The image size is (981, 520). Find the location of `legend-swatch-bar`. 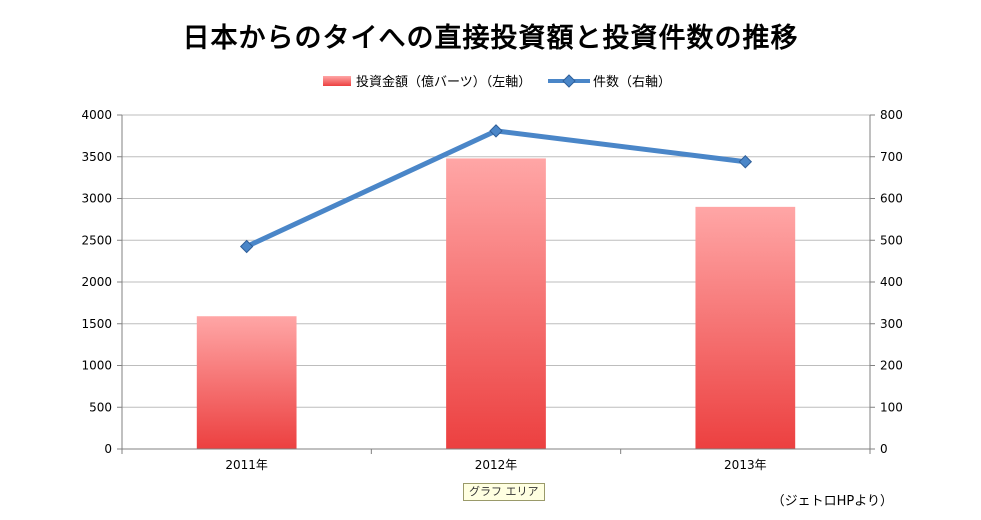

legend-swatch-bar is located at coordinates (337, 81).